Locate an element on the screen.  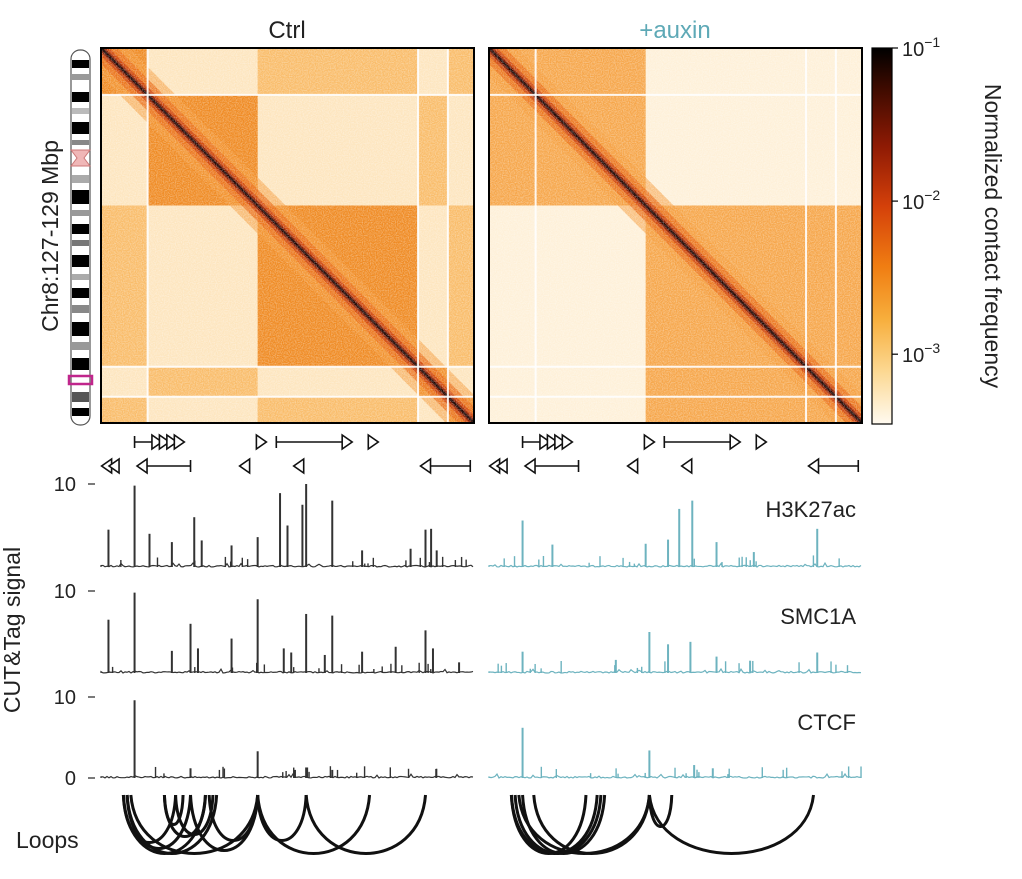
ctcf-motifs-ctrl is located at coordinates (286, 454).